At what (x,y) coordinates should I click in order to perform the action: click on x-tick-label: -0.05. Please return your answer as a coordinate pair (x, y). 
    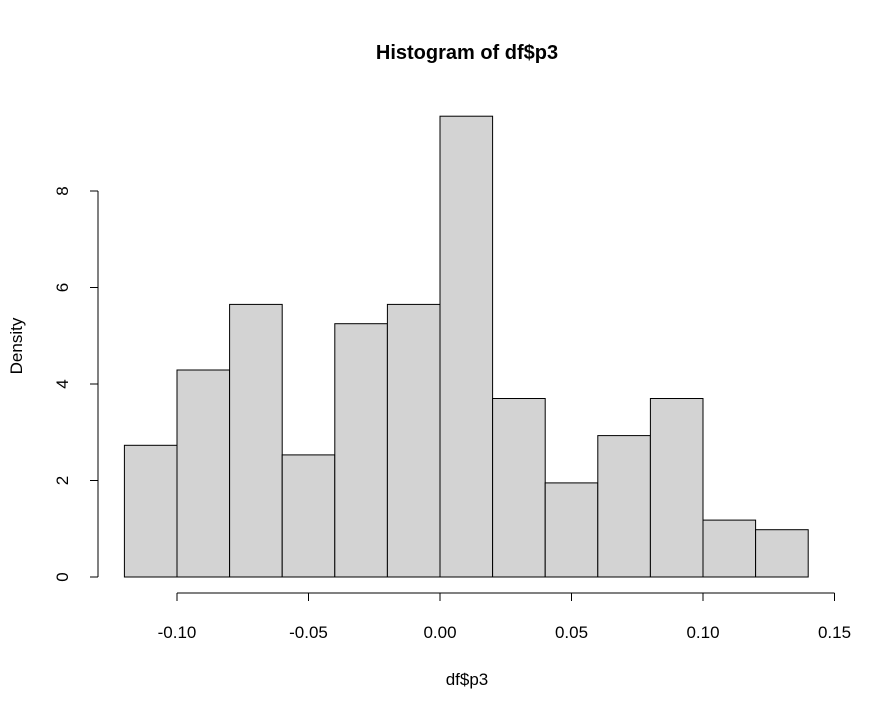
    Looking at the image, I should click on (308, 632).